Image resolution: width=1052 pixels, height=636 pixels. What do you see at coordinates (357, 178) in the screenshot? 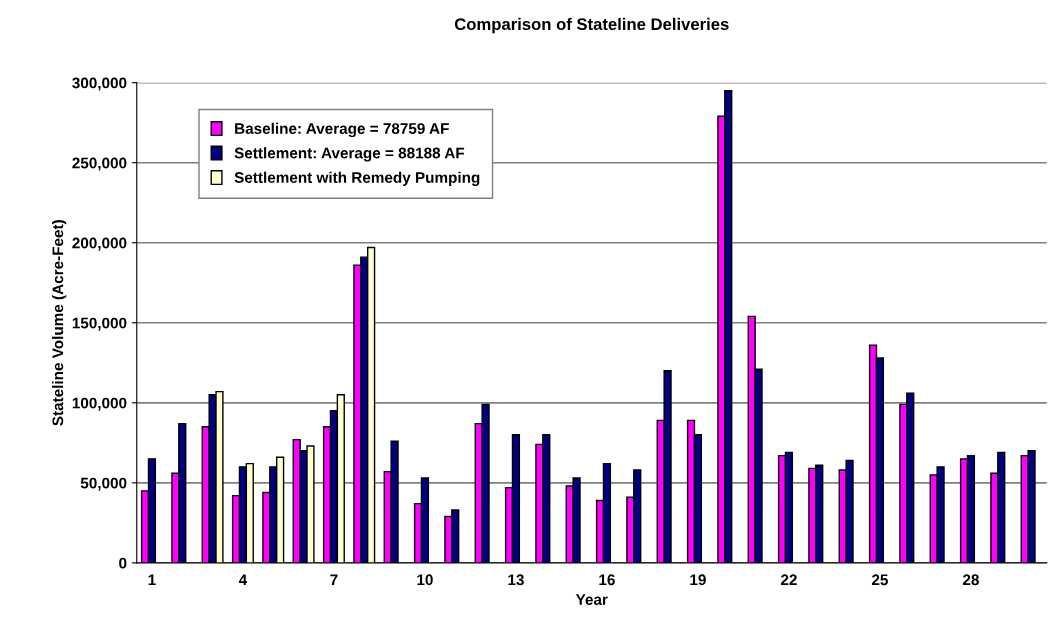
I see `legend-label: Settlement with Remedy Pumping` at bounding box center [357, 178].